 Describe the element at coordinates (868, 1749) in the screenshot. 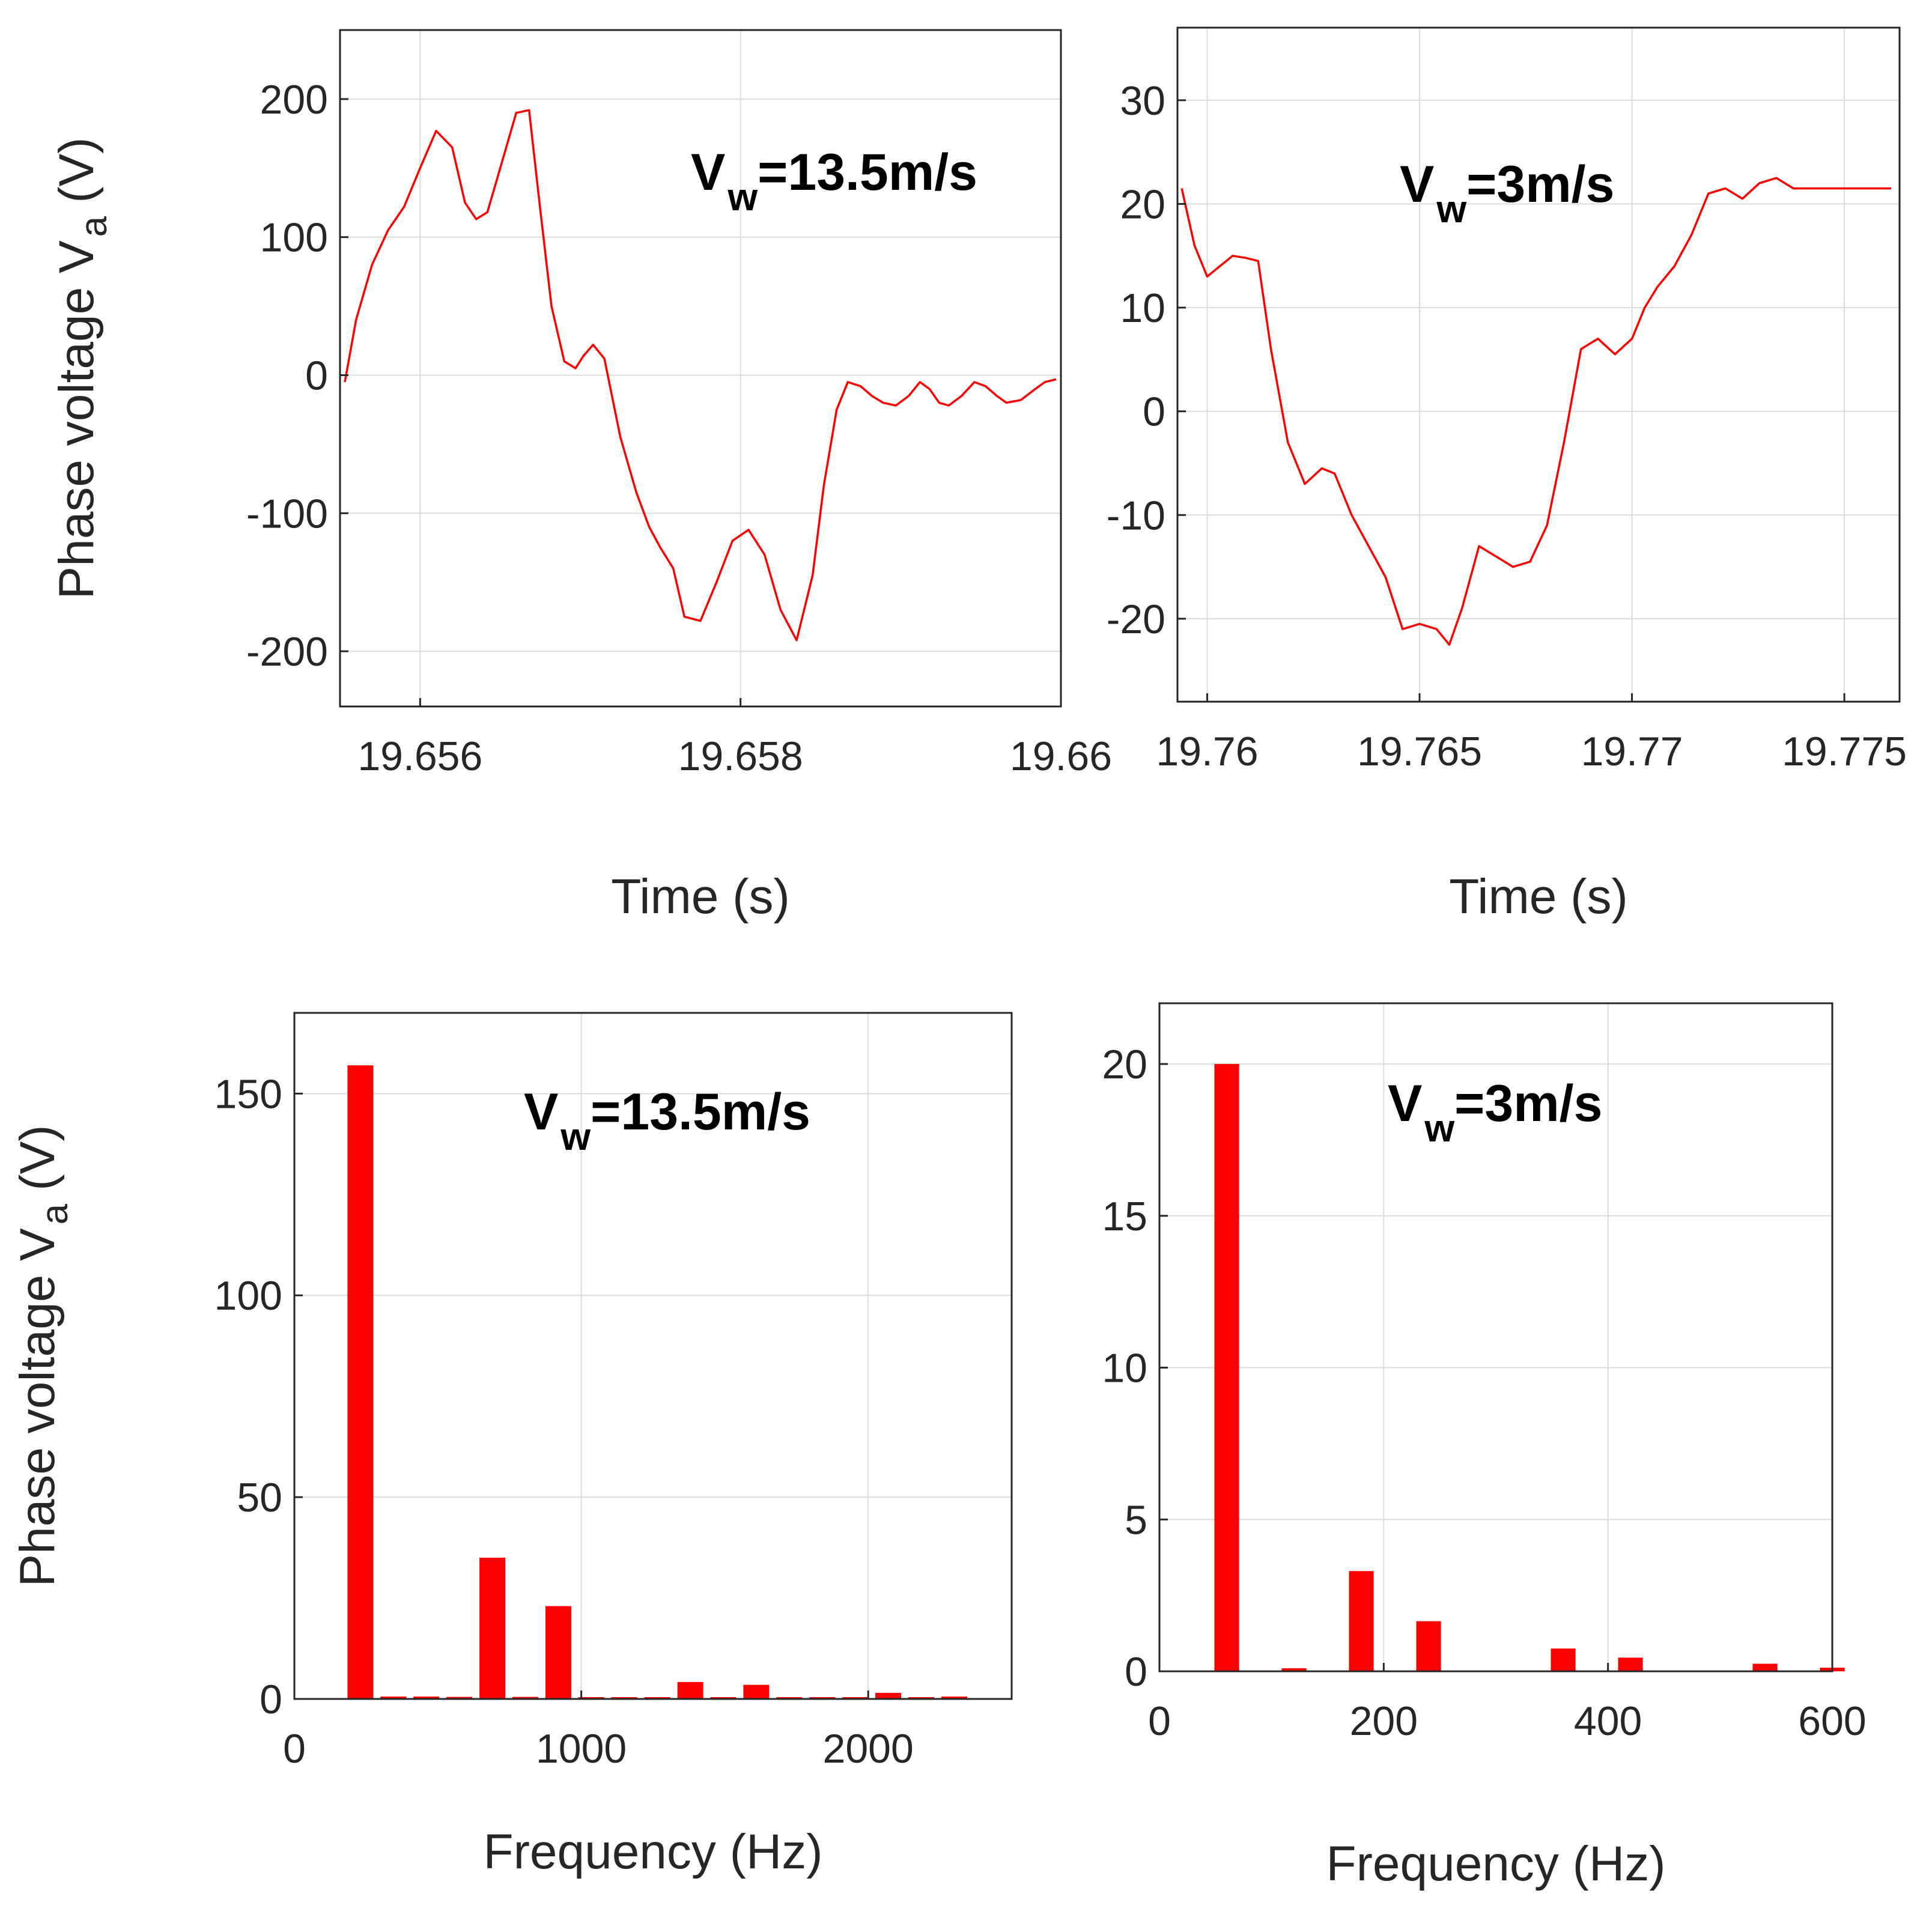

I see `x-tick-label: 2000` at that location.